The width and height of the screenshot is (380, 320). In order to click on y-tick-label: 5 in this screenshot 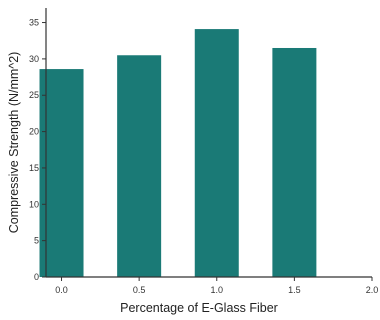, I will do `click(36, 241)`.